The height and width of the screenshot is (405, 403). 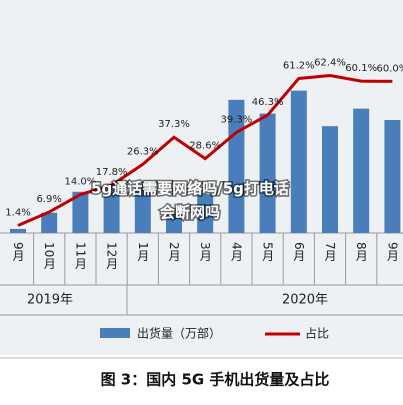 I want to click on x-tick-label: 5月, so click(x=268, y=252).